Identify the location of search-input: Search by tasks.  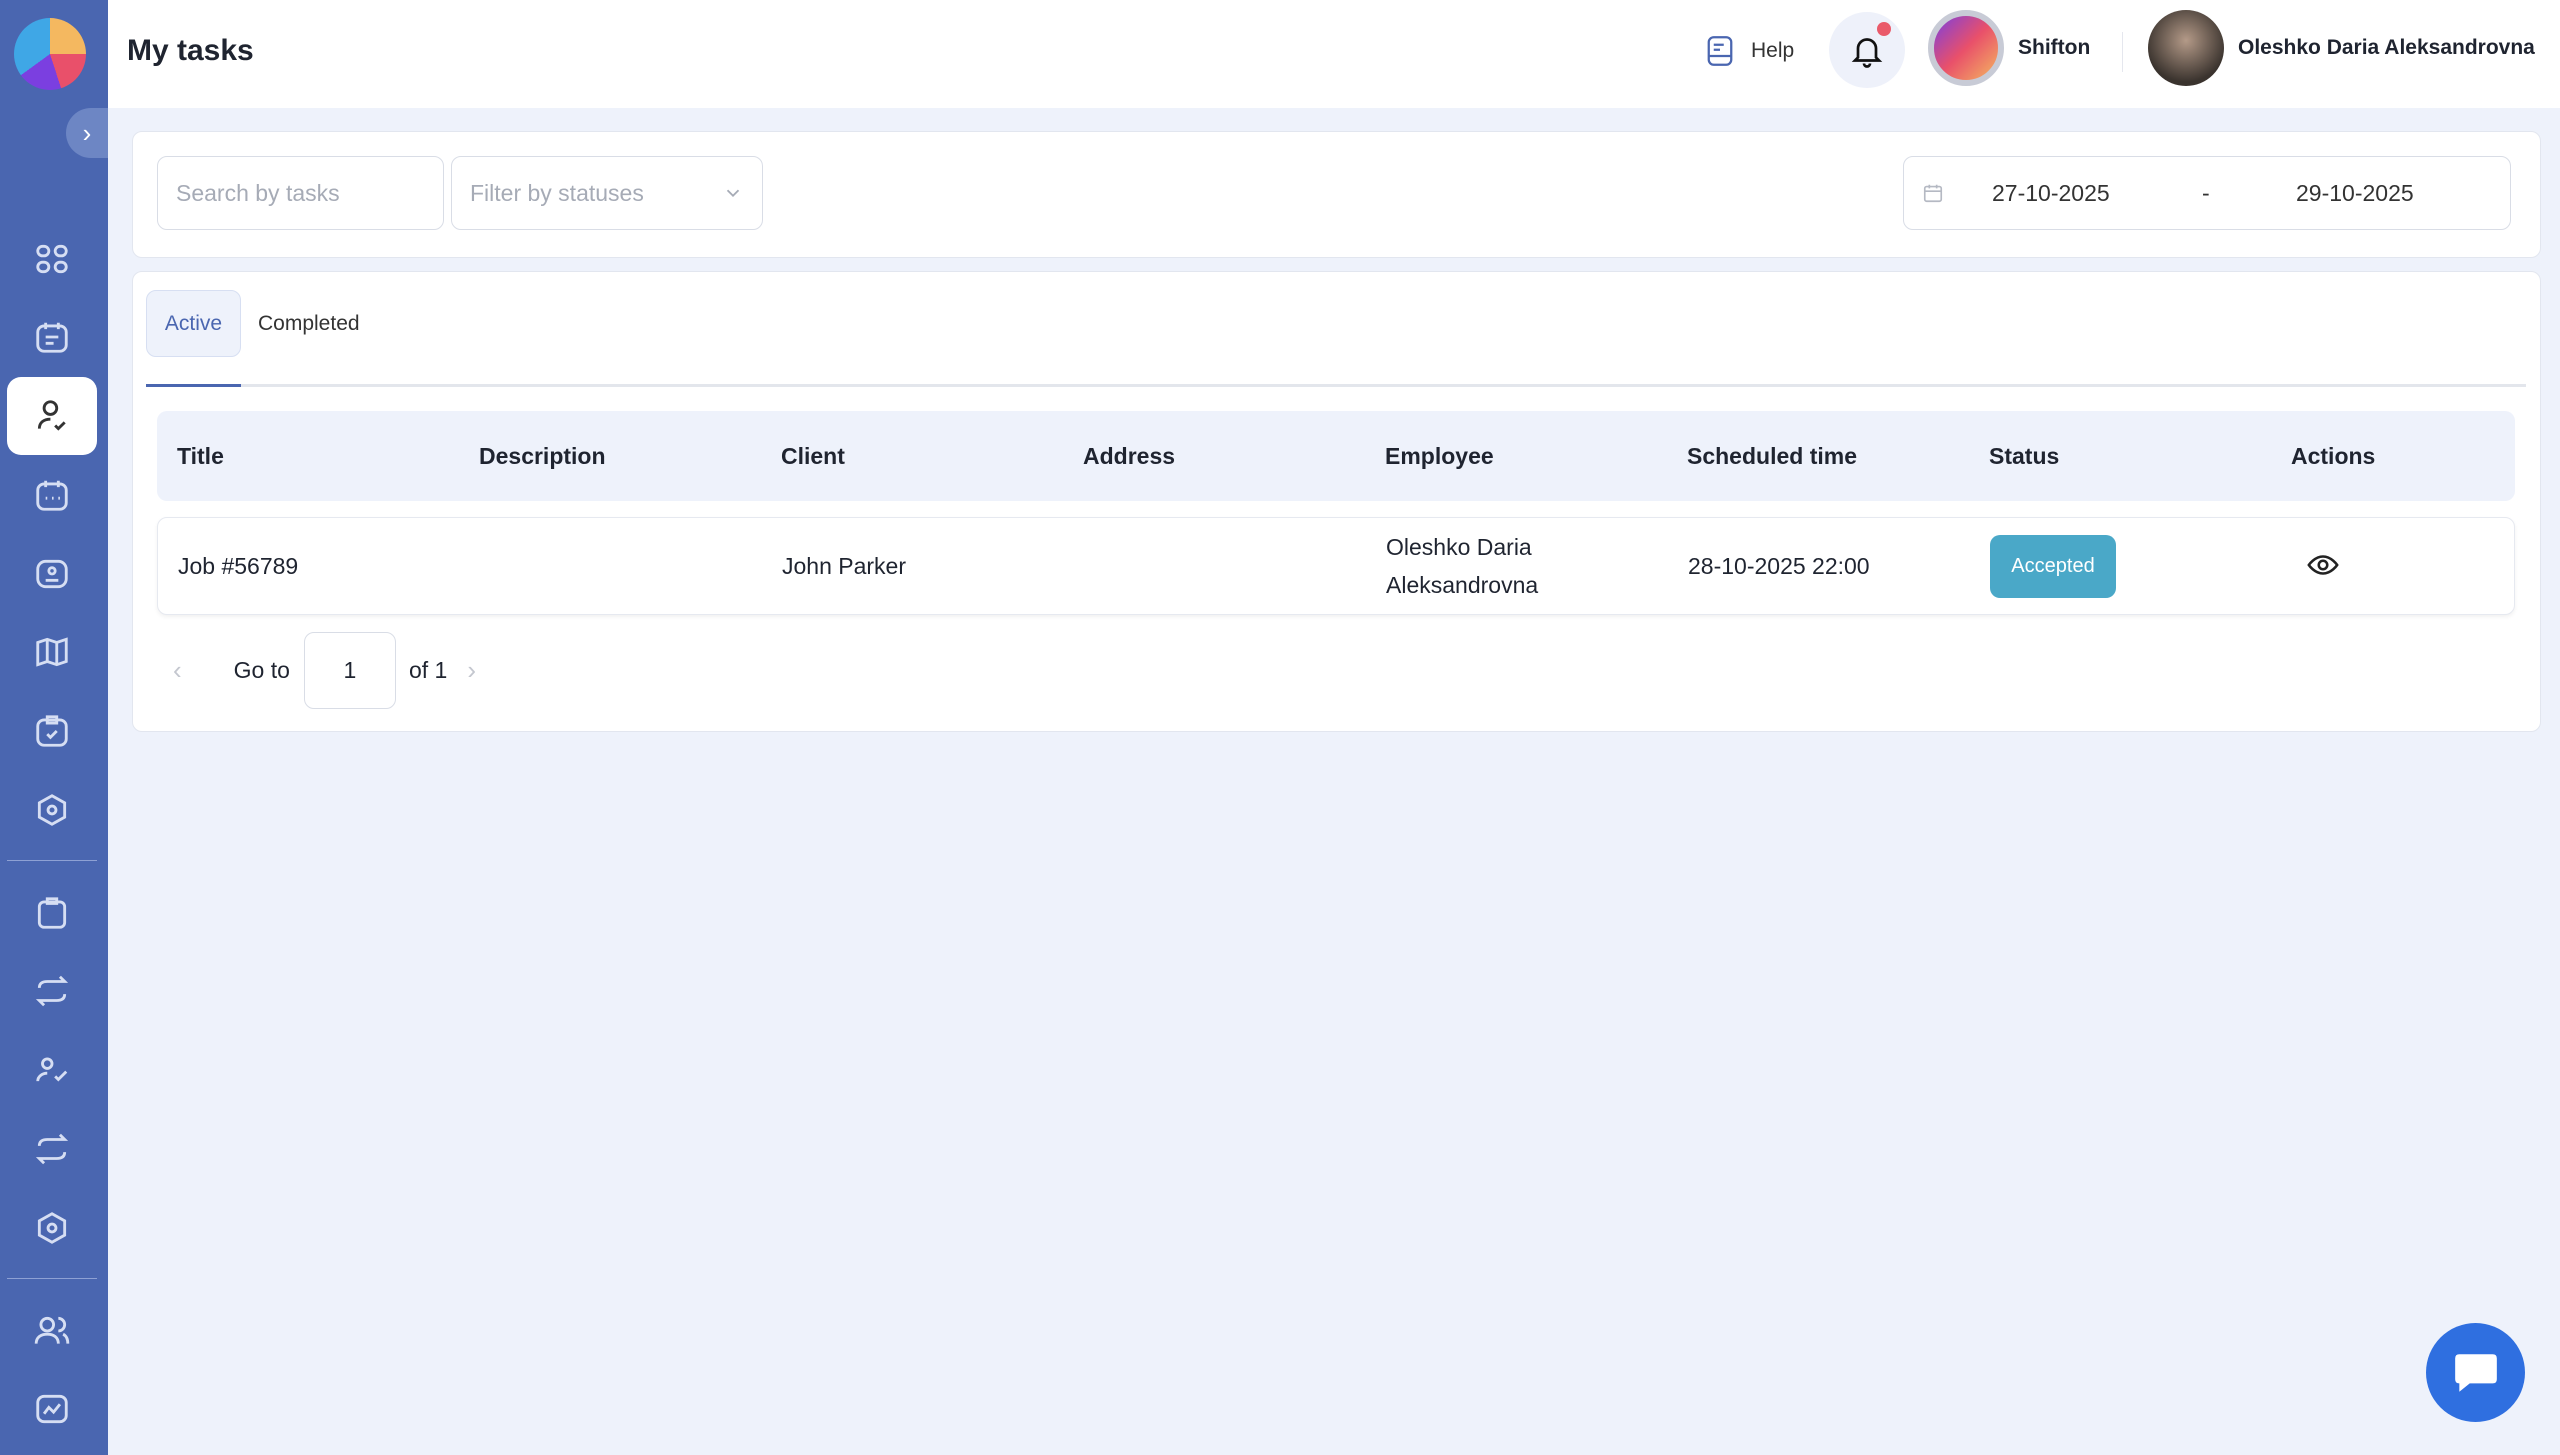
(300, 193).